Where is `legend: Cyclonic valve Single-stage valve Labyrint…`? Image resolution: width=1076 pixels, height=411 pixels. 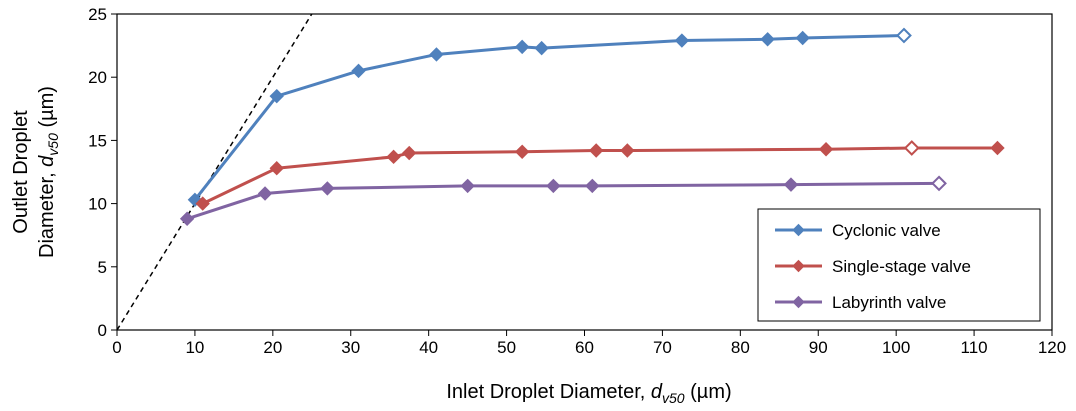
legend: Cyclonic valve Single-stage valve Labyrint… is located at coordinates (899, 265).